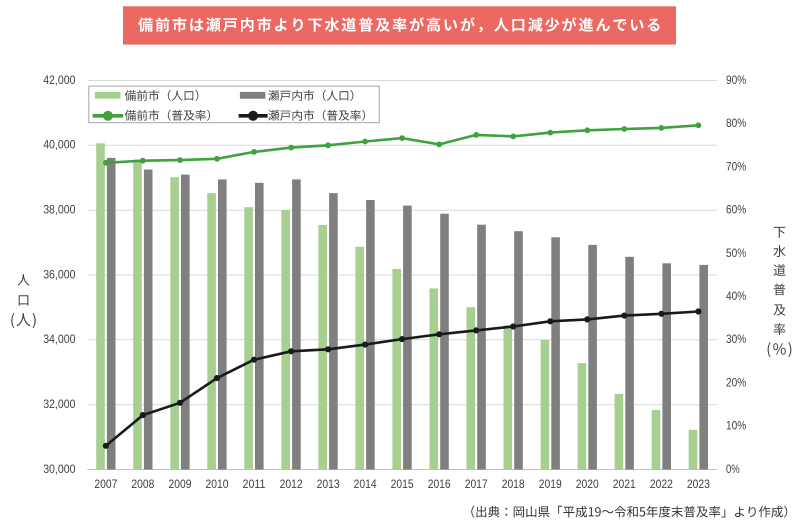  Describe the element at coordinates (402, 484) in the screenshot. I see `svg-text: 2015` at that location.